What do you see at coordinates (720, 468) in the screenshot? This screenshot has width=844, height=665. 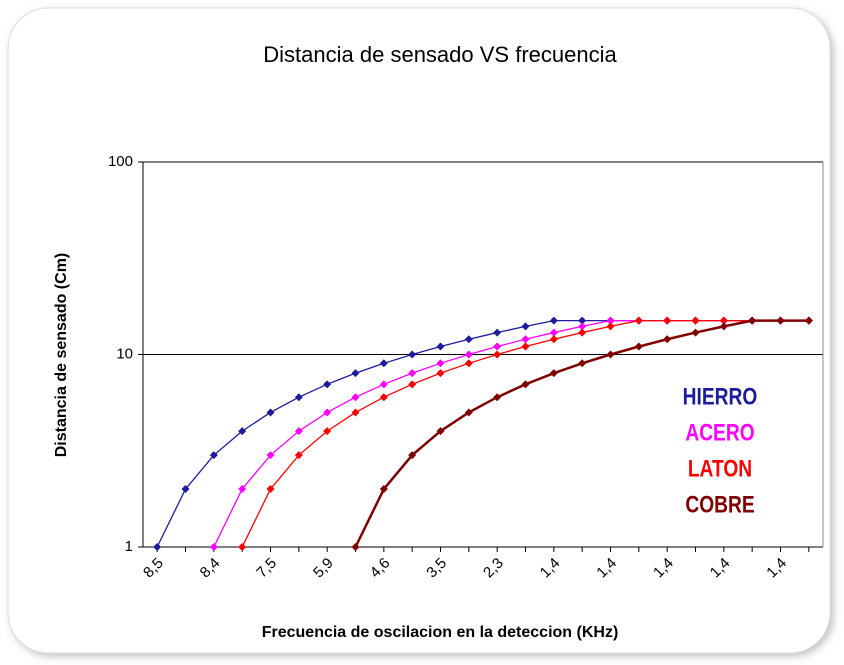 I see `legend-label: LATON` at bounding box center [720, 468].